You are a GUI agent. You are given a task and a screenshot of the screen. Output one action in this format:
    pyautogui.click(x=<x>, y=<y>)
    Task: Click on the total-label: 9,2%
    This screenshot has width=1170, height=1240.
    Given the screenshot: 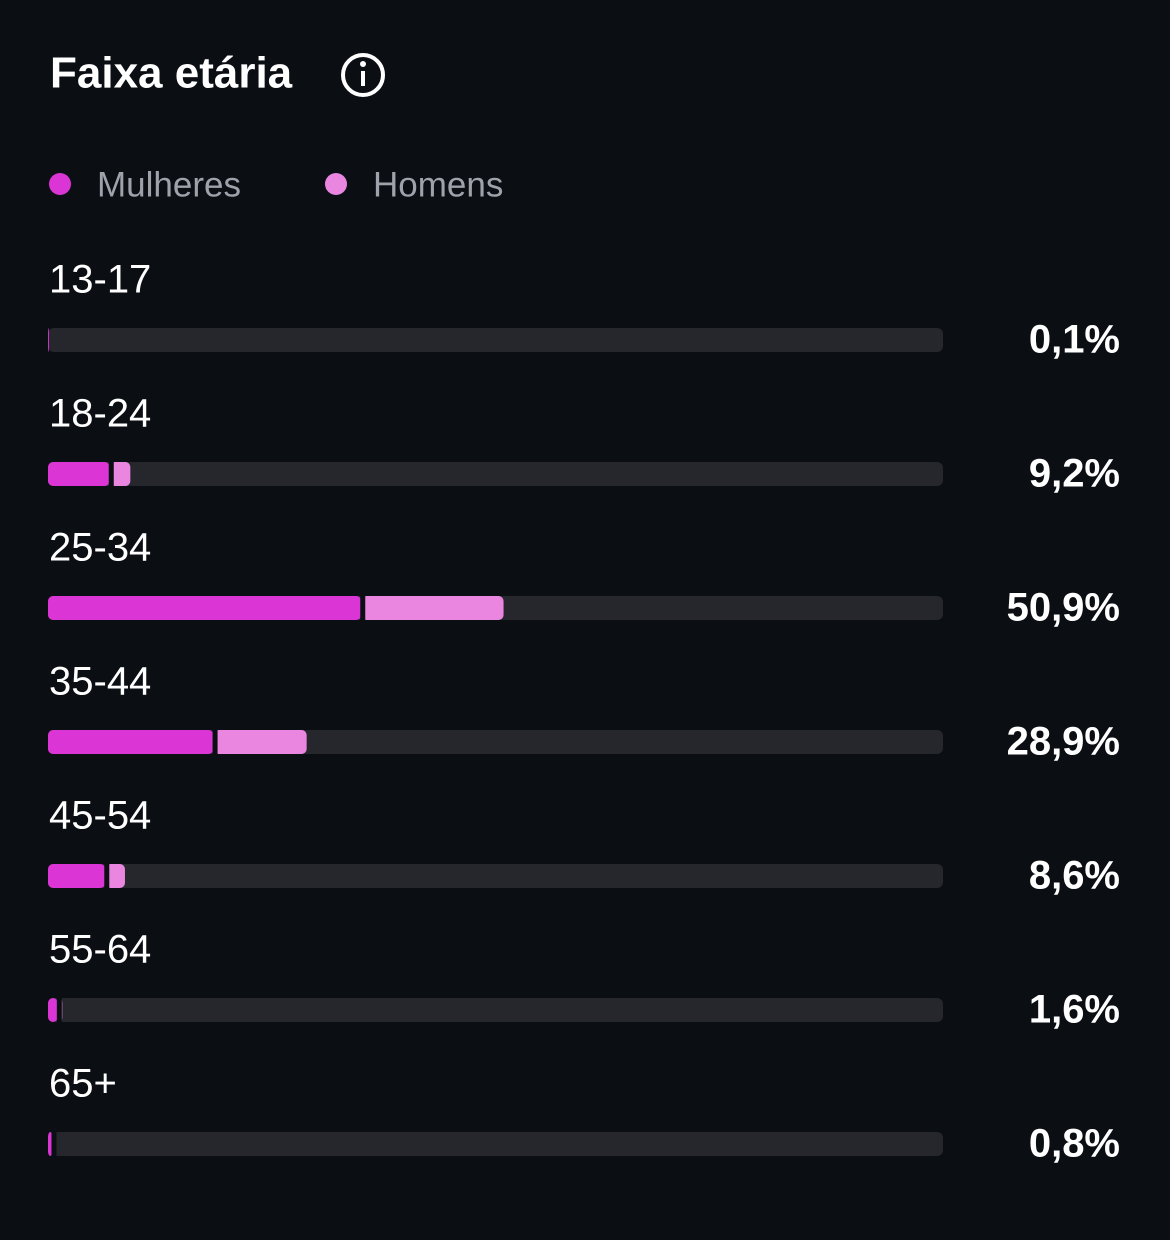 What is the action you would take?
    pyautogui.click(x=1074, y=474)
    